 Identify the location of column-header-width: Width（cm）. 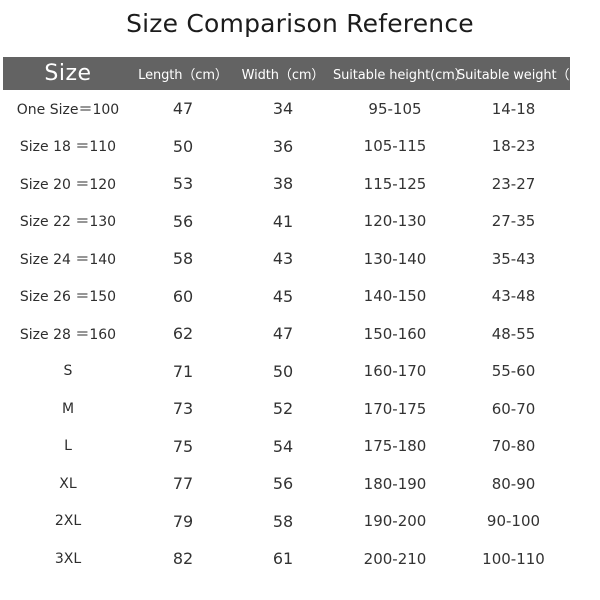
(283, 75).